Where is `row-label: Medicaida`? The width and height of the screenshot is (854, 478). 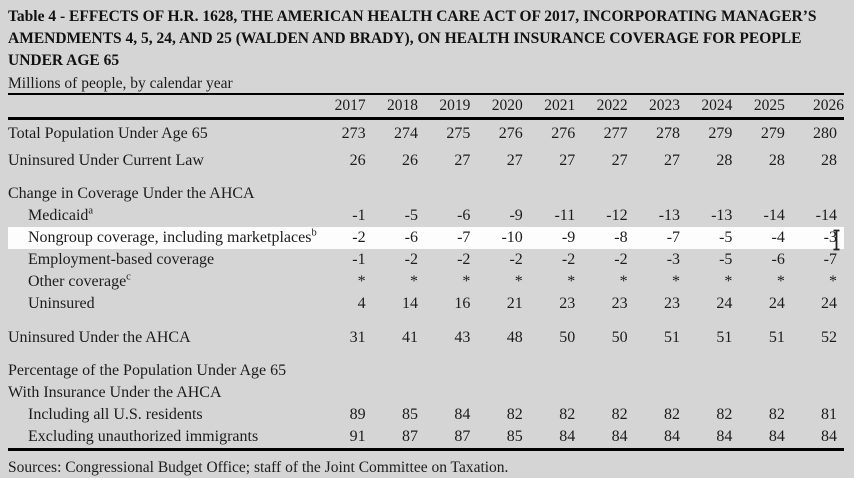
row-label: Medicaida is located at coordinates (61, 214).